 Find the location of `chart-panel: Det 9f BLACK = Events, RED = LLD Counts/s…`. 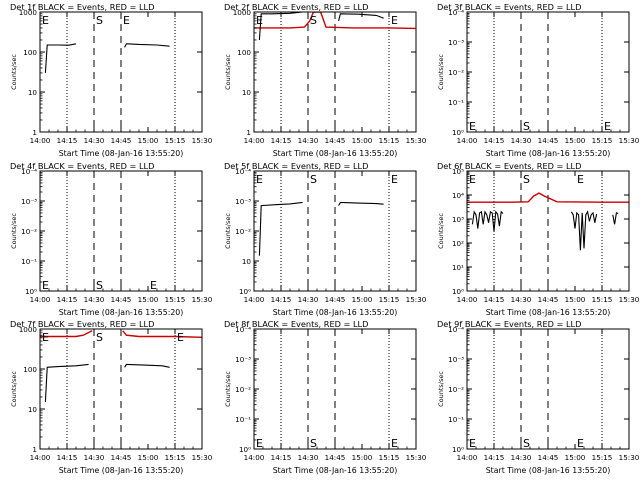

chart-panel: Det 9f BLACK = Events, RED = LLD Counts/s… is located at coordinates (538, 397).